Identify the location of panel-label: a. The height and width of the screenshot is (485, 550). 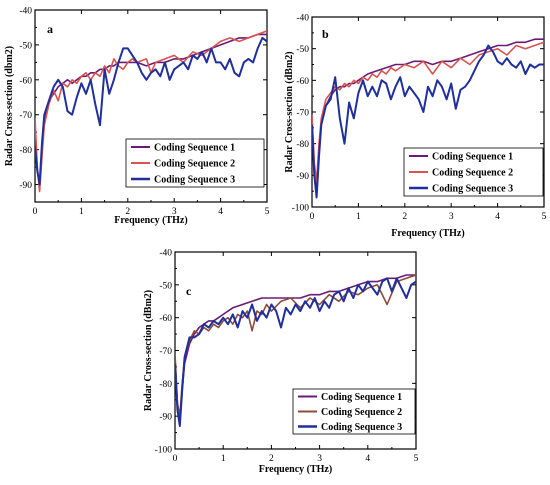
(50, 29).